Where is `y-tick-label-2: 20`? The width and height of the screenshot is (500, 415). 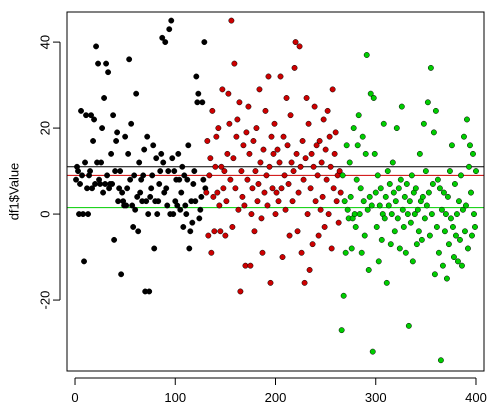 y-tick-label-2: 20 is located at coordinates (45, 128).